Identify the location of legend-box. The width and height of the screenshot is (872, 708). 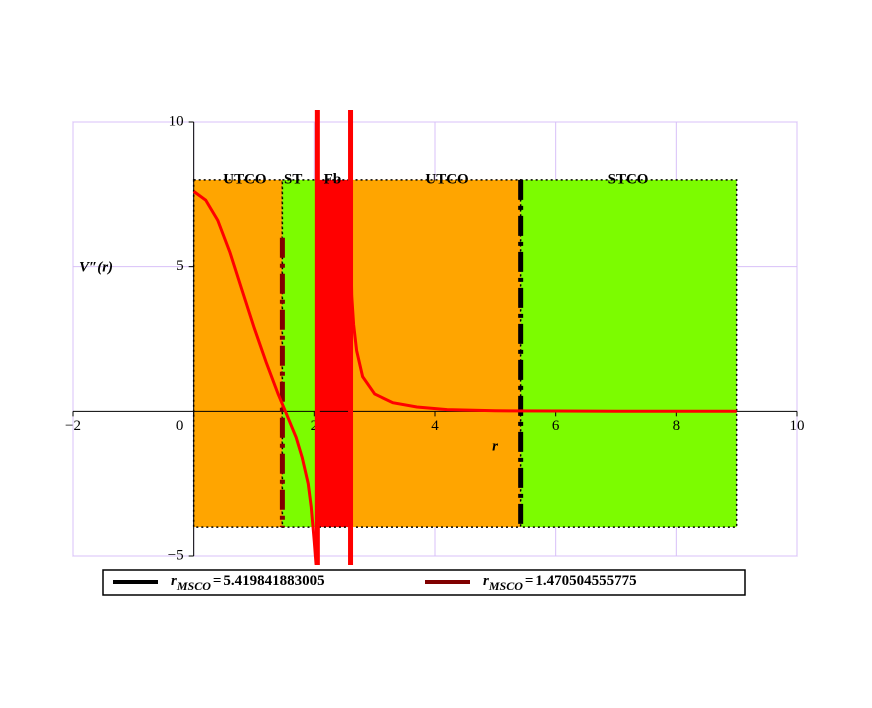
(424, 582).